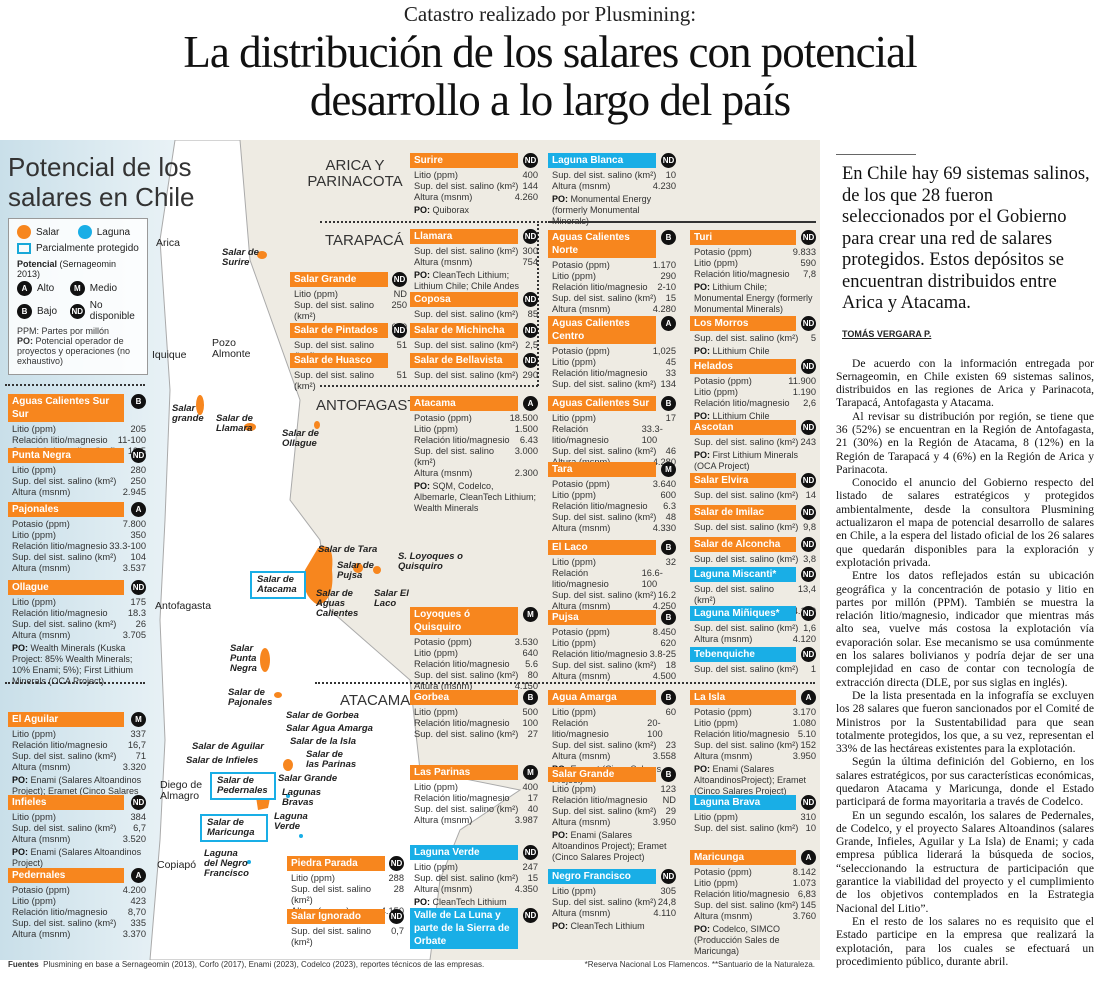 The height and width of the screenshot is (981, 1100). Describe the element at coordinates (77, 934) in the screenshot. I see `card-row: Altura (msnm) 3.370` at that location.